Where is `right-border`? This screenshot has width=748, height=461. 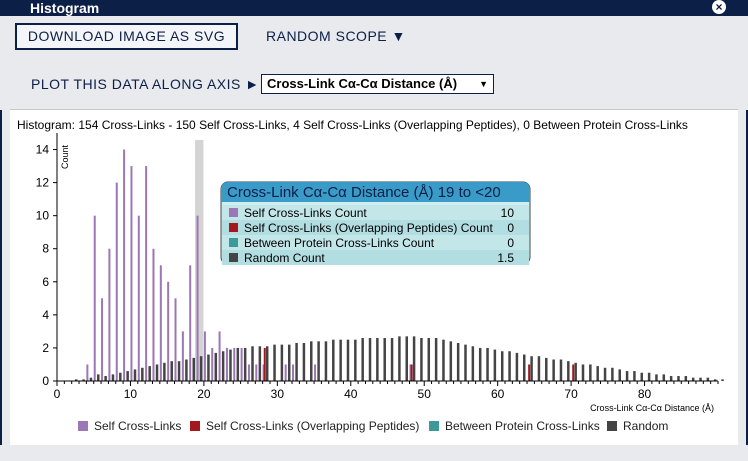 right-border is located at coordinates (747, 238).